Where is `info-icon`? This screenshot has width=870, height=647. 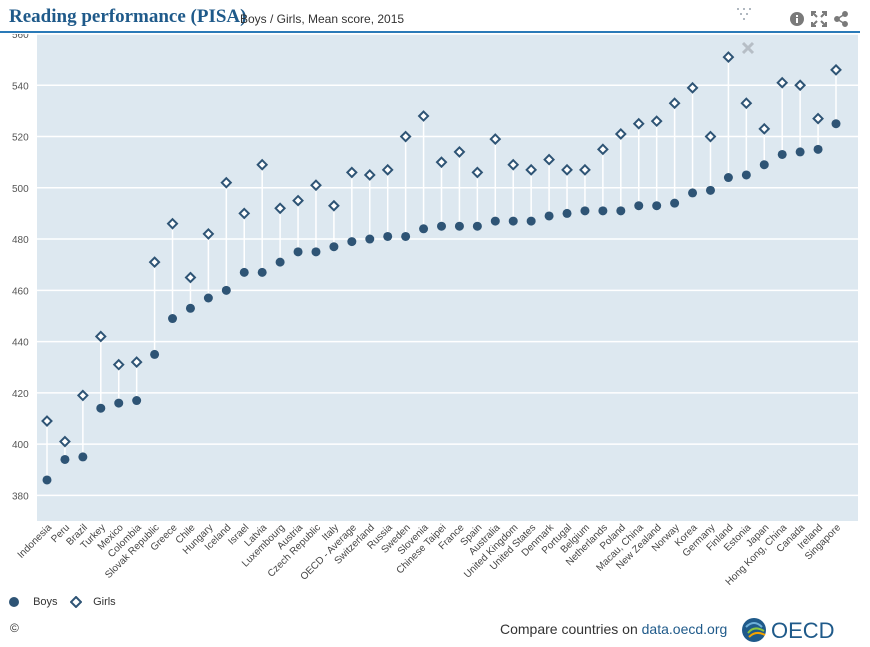 info-icon is located at coordinates (797, 19).